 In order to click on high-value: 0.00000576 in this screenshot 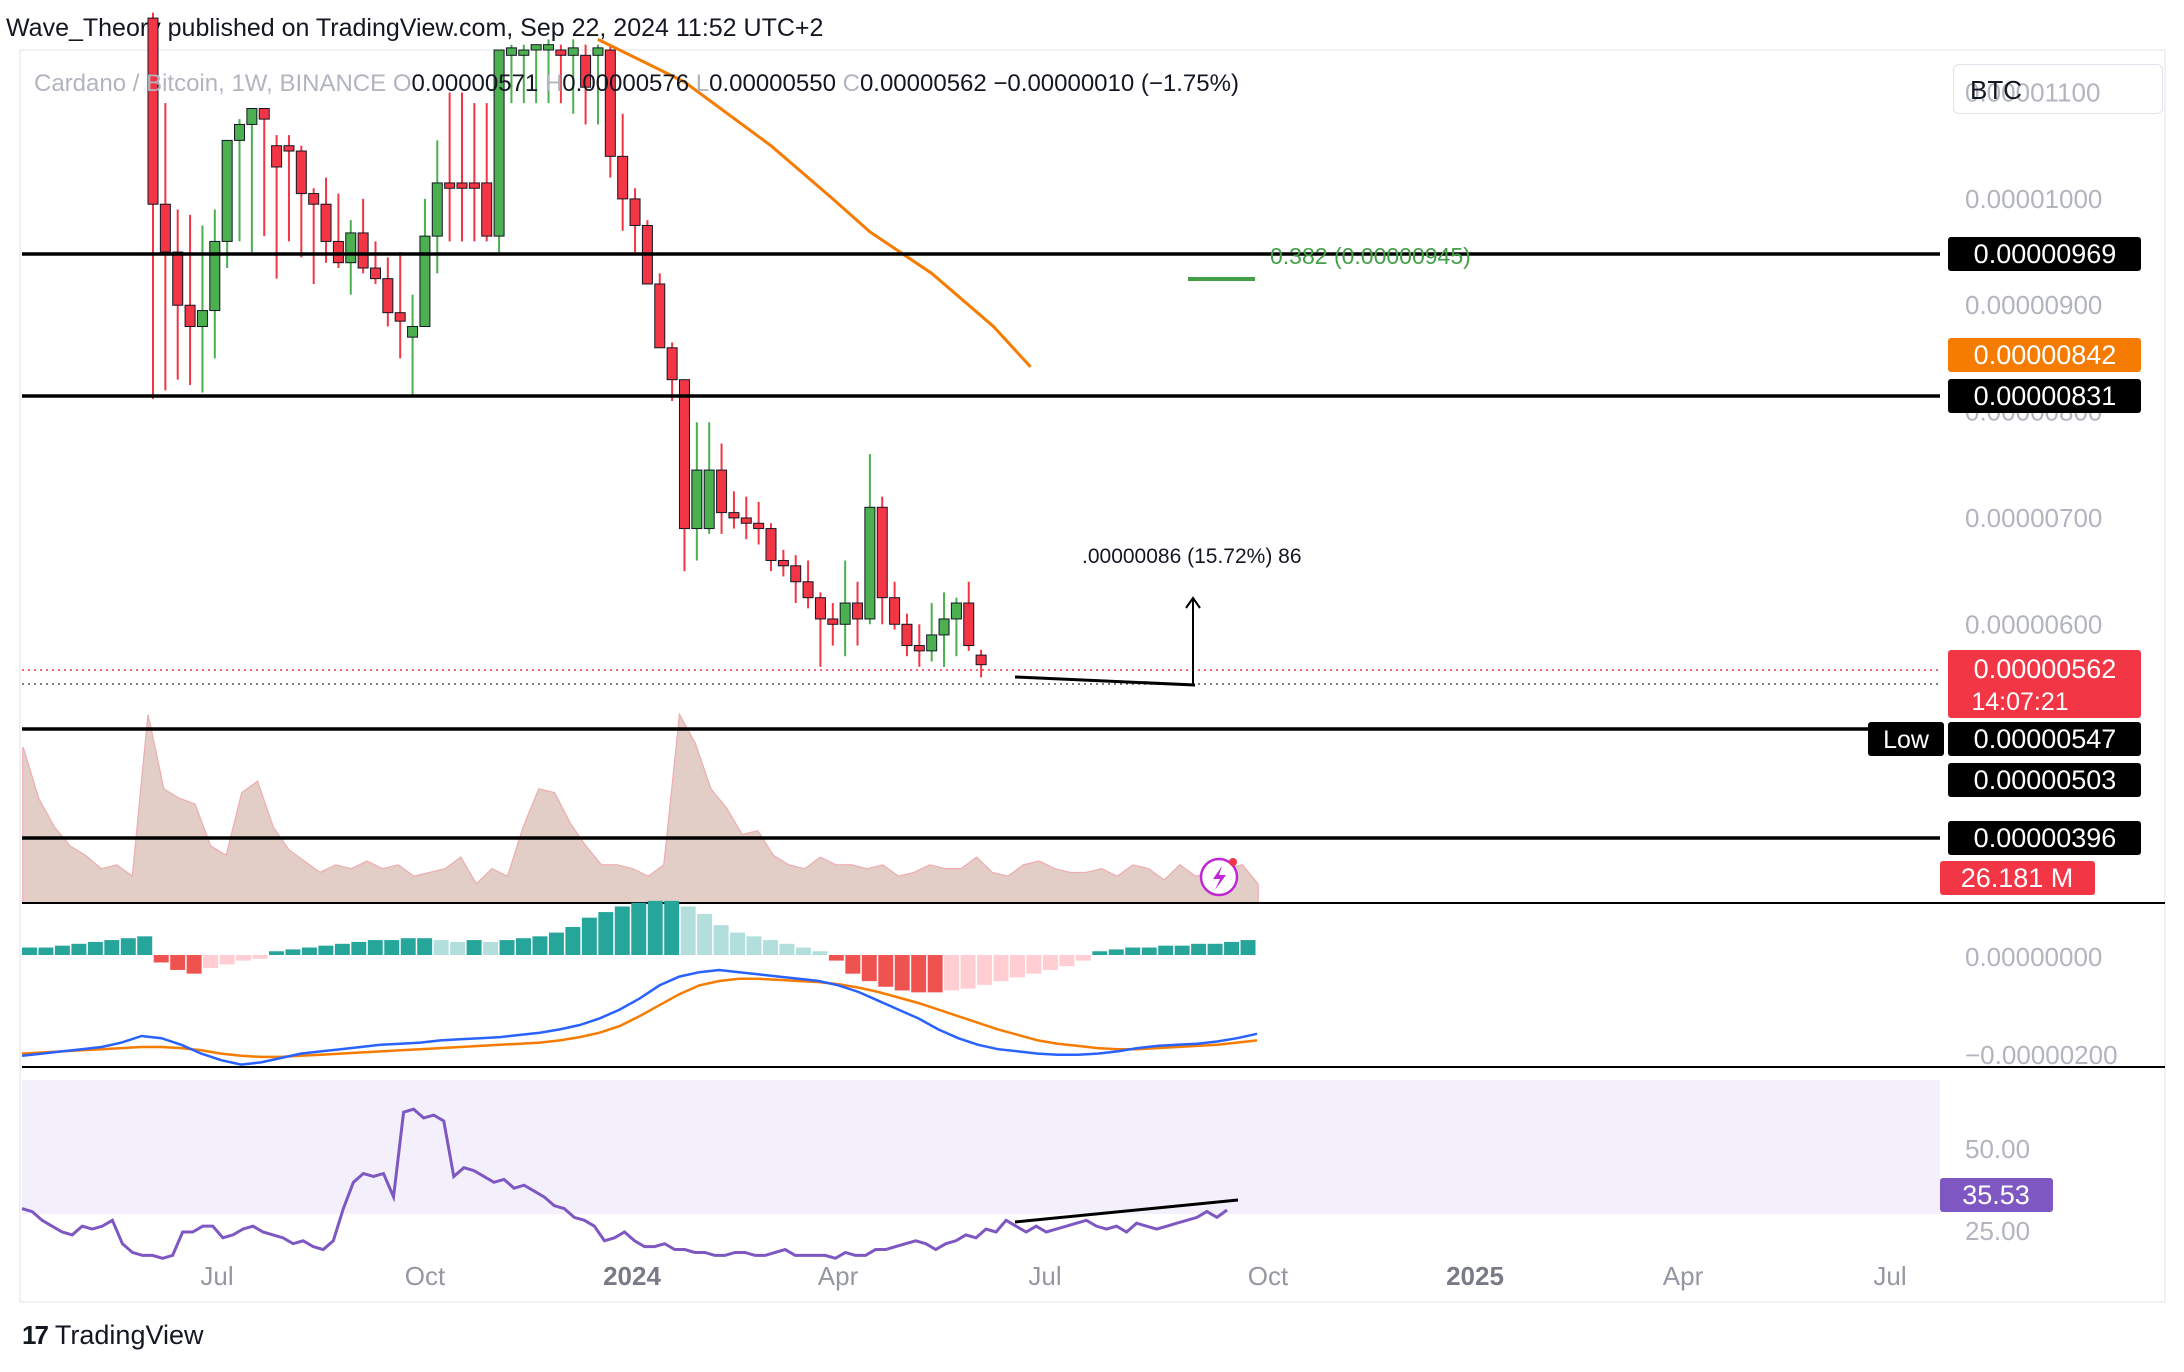, I will do `click(626, 83)`.